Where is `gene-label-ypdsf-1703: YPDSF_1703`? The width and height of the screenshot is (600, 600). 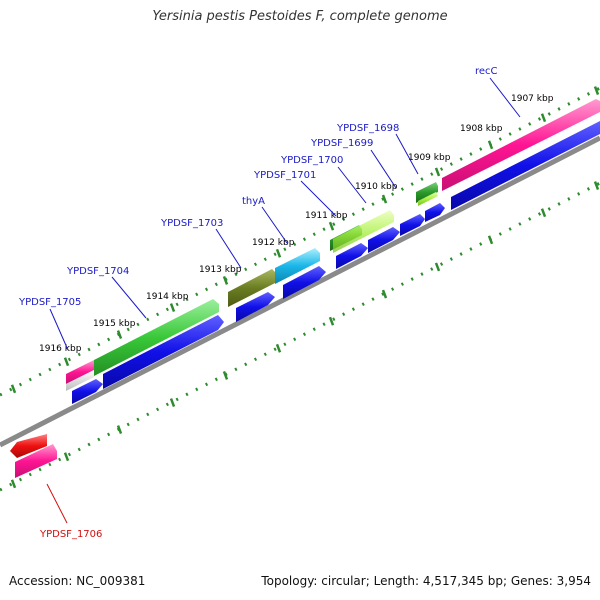
gene-label-ypdsf-1703: YPDSF_1703 is located at coordinates (191, 223).